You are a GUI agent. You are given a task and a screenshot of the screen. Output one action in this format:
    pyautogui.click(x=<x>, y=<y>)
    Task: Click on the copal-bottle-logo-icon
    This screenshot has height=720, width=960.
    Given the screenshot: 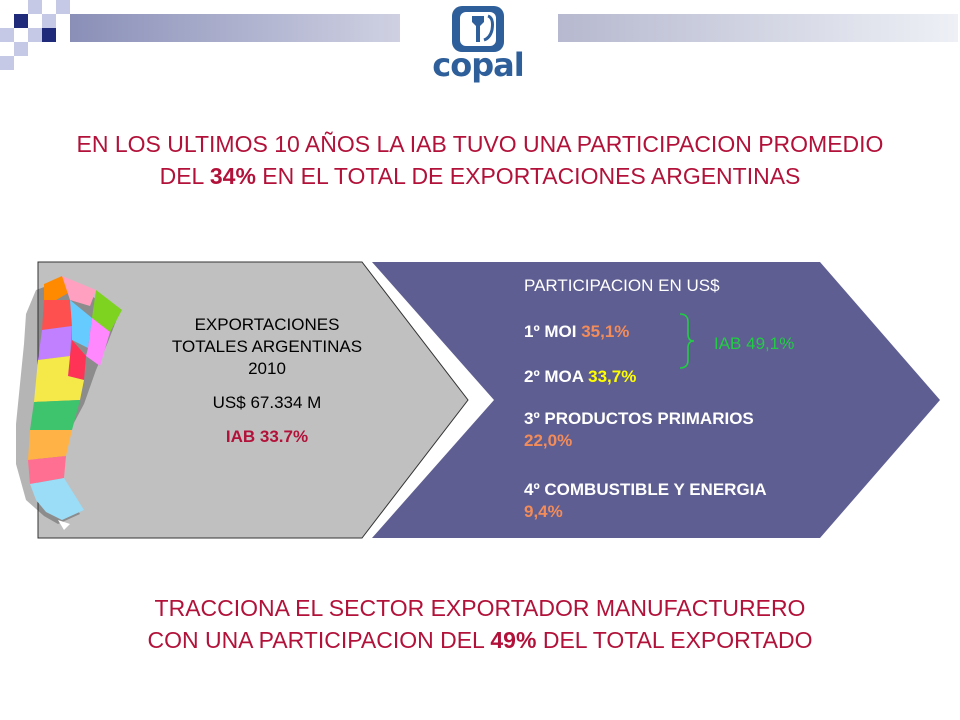 What is the action you would take?
    pyautogui.click(x=478, y=29)
    